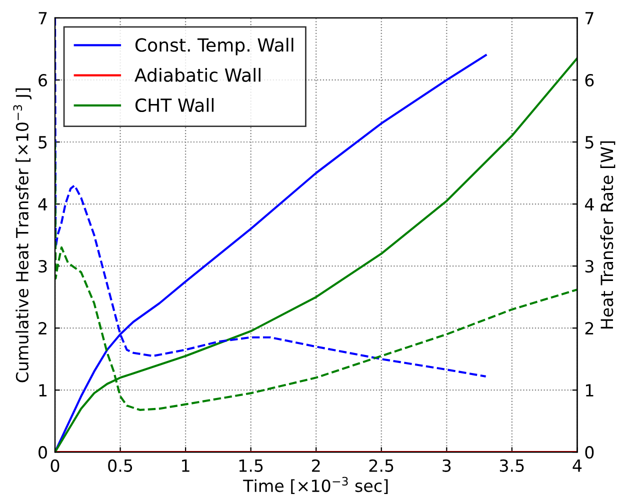 The image size is (618, 499). Describe the element at coordinates (590, 390) in the screenshot. I see `y2-tick-label: 1` at that location.